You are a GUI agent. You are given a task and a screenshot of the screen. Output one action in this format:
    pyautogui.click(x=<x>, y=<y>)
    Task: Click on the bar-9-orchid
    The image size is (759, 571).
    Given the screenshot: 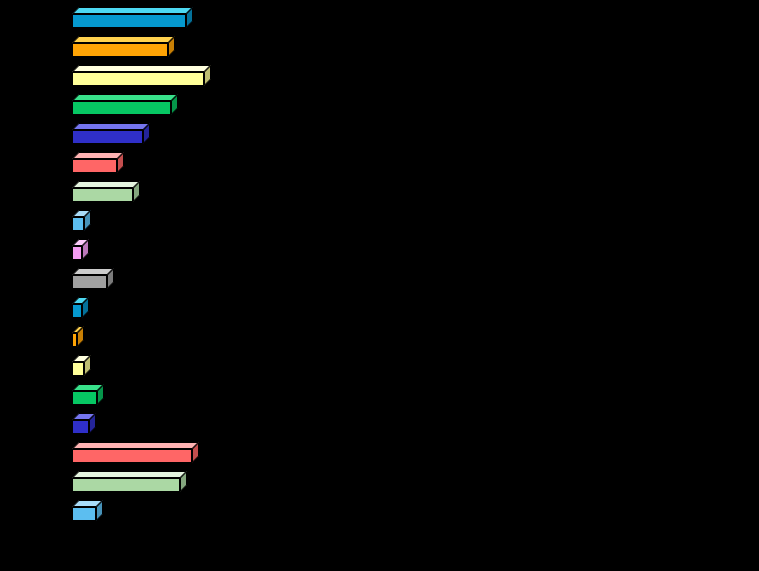 What is the action you would take?
    pyautogui.click(x=80, y=249)
    